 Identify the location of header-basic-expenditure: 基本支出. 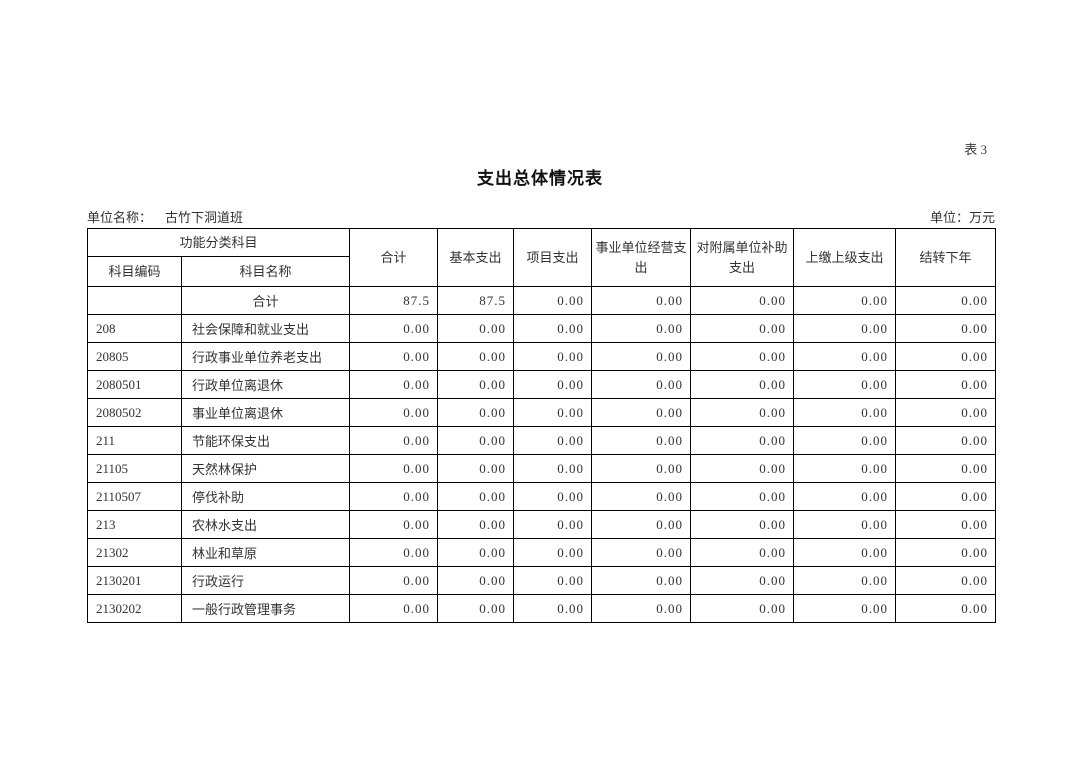
(476, 257).